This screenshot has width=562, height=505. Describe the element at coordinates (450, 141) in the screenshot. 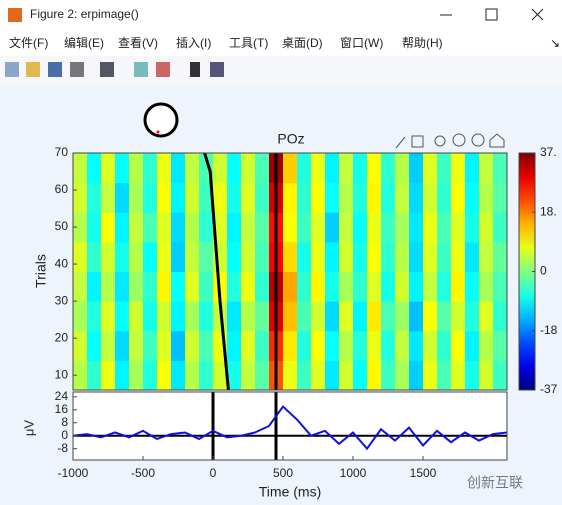

I see `axes-toolbar` at that location.